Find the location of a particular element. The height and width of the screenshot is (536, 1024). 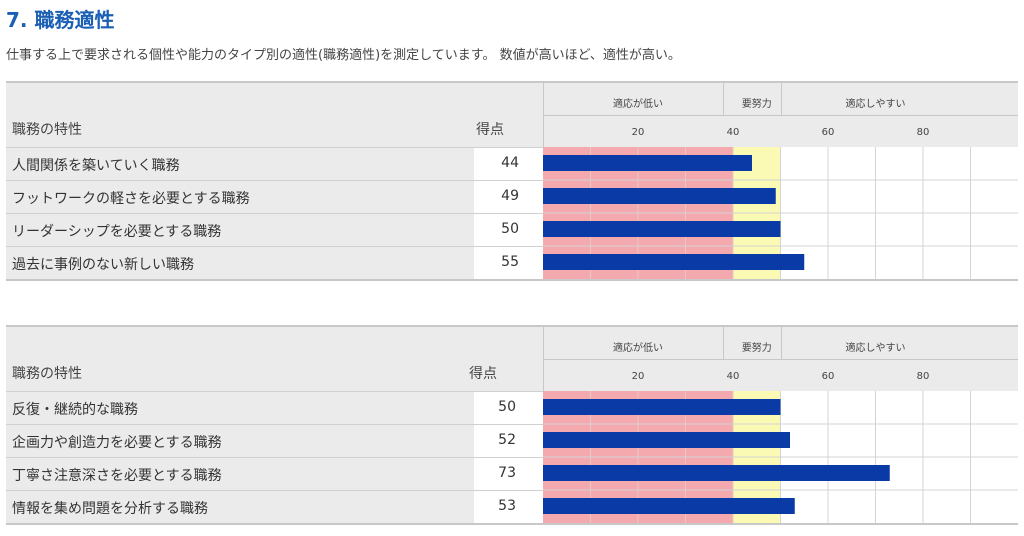

score-value: 53 is located at coordinates (507, 506).